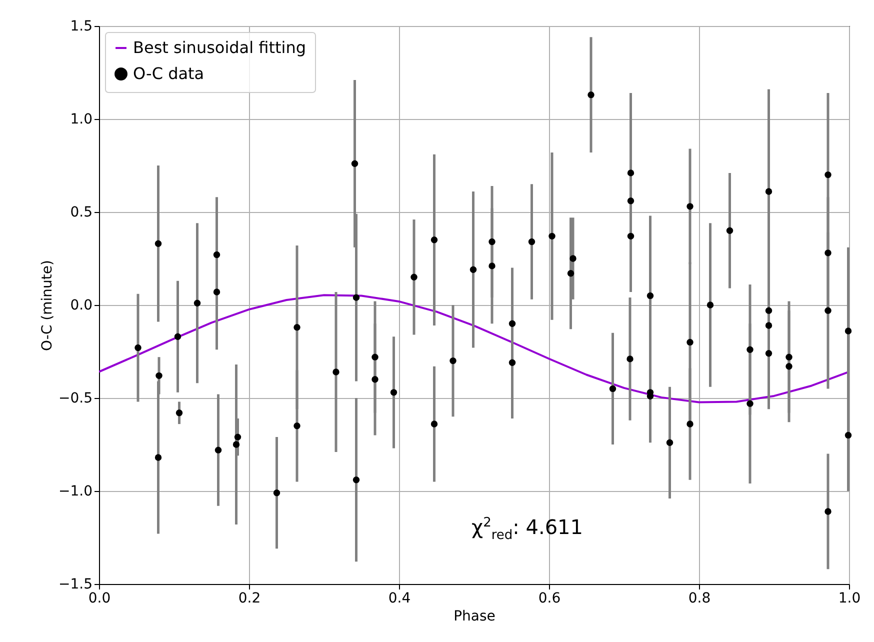 Image resolution: width=874 pixels, height=642 pixels. Describe the element at coordinates (475, 616) in the screenshot. I see `x-axis-title: Phase` at that location.